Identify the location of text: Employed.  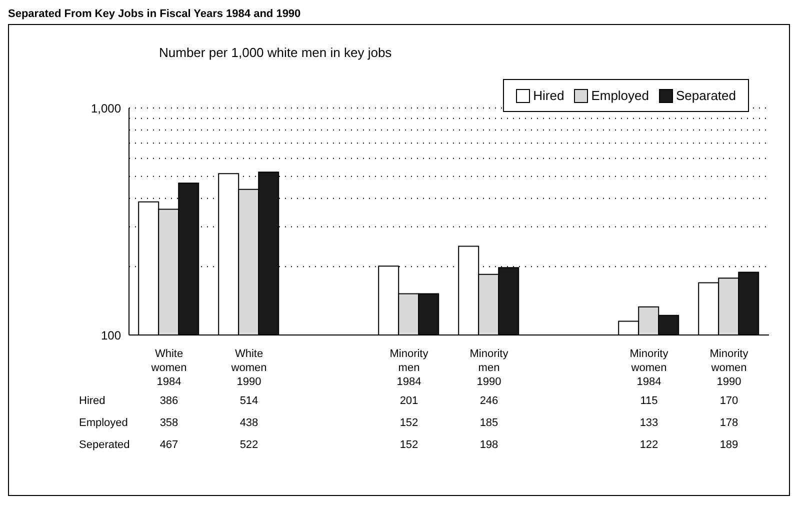
(103, 423).